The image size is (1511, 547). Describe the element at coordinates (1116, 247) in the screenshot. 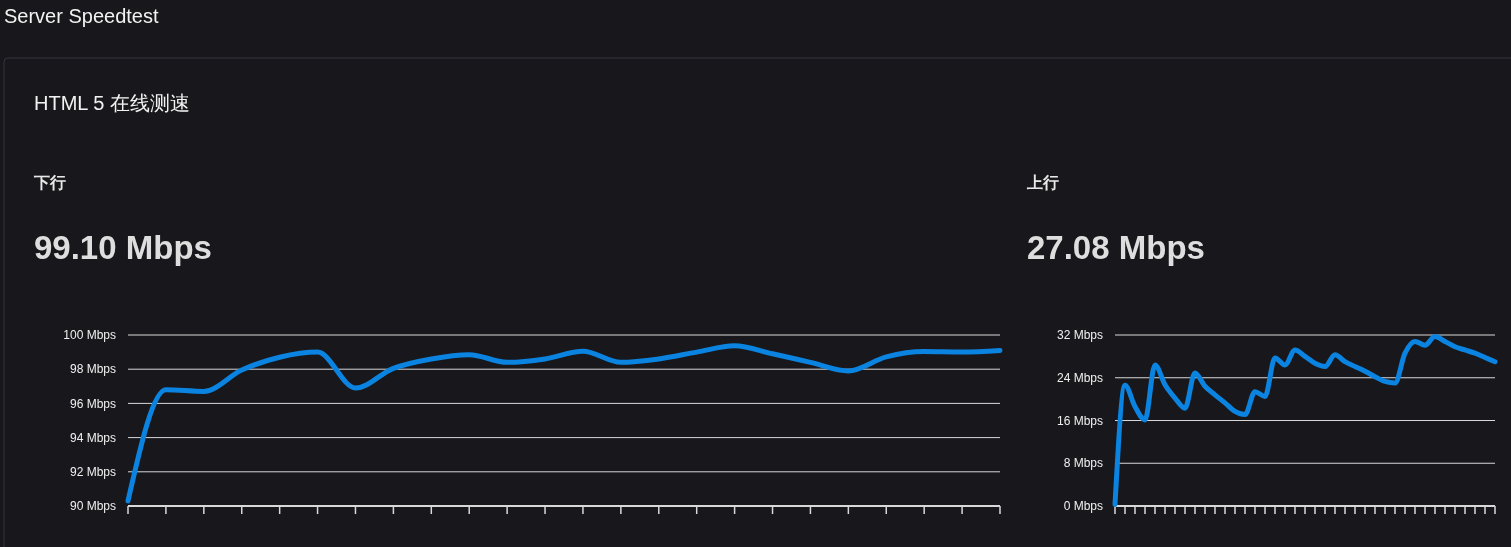

I see `chart-subtitle: 27.08 Mbps` at that location.